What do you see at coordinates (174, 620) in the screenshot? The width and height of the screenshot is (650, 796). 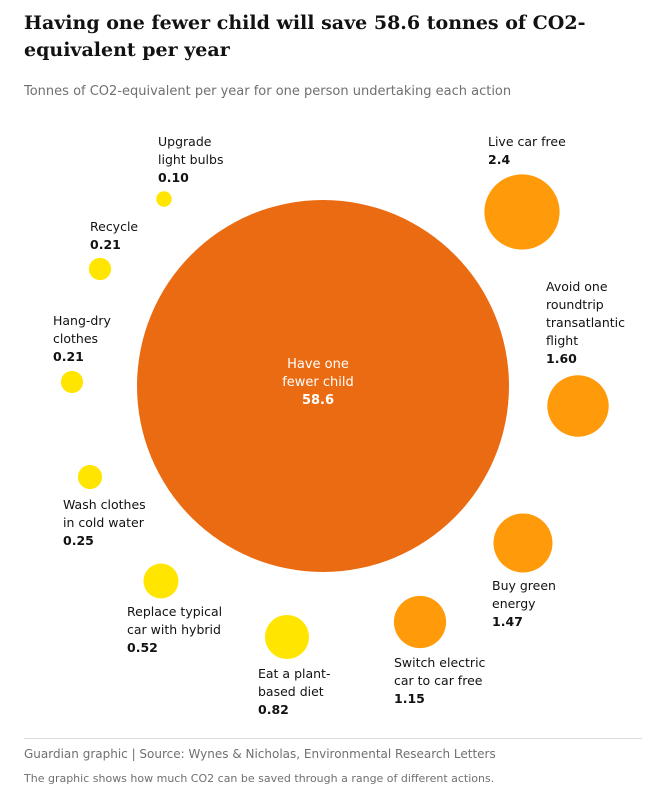 I see `label-replace-typical-car-with-hybrid: Replace typical car with hybrid` at bounding box center [174, 620].